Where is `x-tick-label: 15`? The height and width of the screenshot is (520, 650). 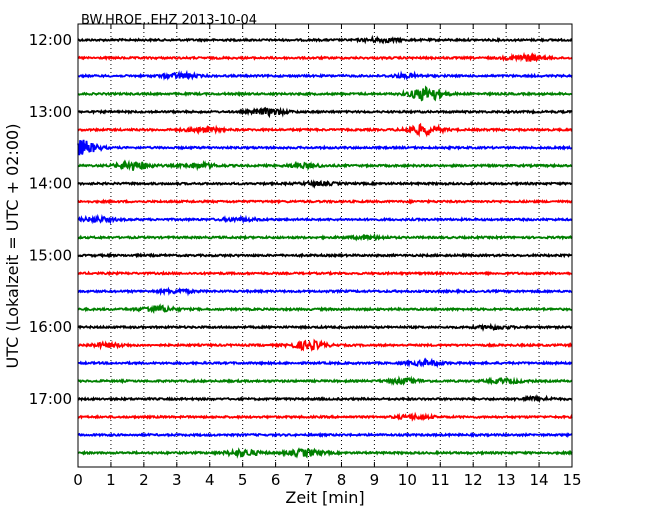 x-tick-label: 15 is located at coordinates (571, 480).